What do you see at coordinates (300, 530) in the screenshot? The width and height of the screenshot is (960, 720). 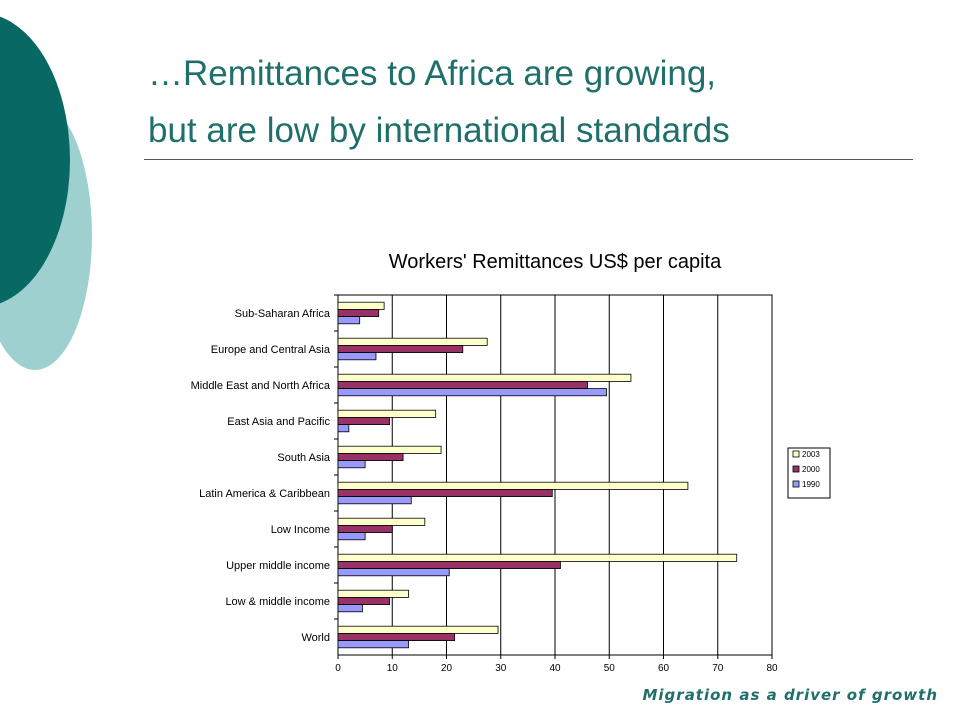 I see `category-label: Low Income` at bounding box center [300, 530].